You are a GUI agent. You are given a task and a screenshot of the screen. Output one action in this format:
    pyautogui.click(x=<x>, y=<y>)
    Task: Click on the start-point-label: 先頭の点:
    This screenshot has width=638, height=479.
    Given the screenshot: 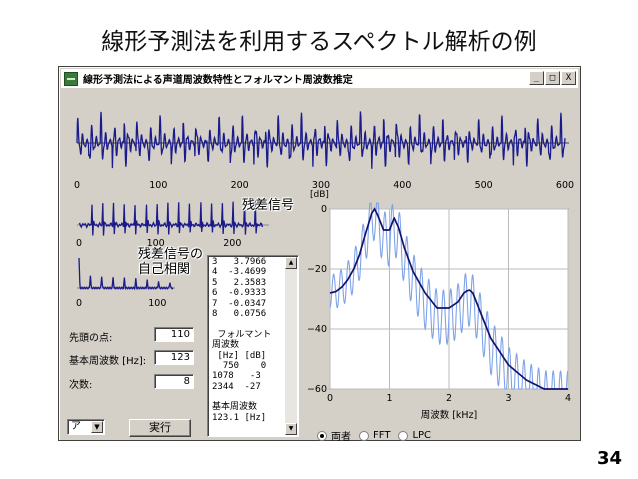 What is the action you would take?
    pyautogui.click(x=91, y=338)
    